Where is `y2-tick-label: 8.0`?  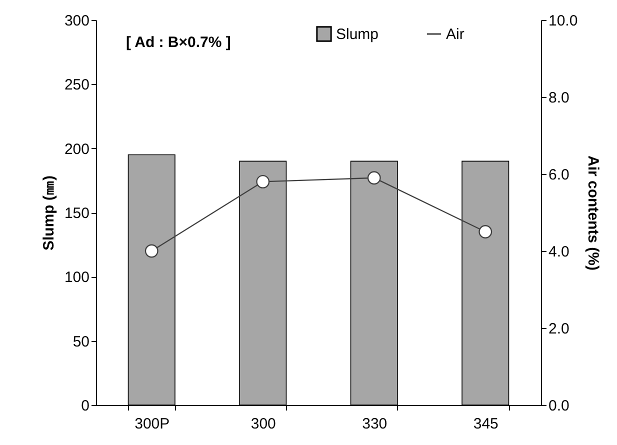
y2-tick-label: 8.0 is located at coordinates (559, 98).